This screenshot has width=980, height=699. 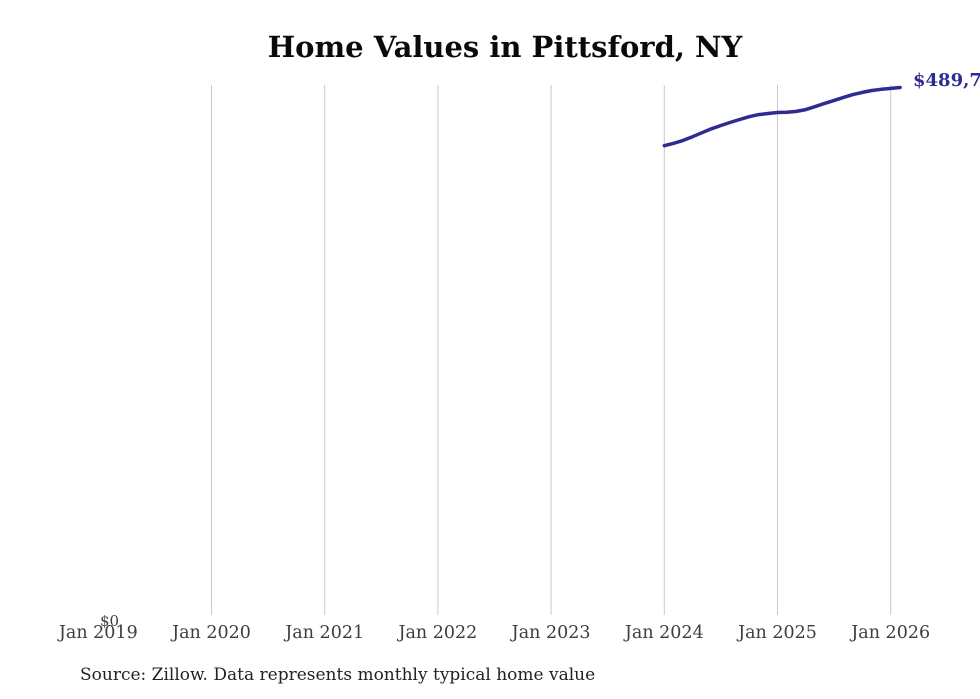 What do you see at coordinates (110, 621) in the screenshot?
I see `y-axis-zero-label: $0` at bounding box center [110, 621].